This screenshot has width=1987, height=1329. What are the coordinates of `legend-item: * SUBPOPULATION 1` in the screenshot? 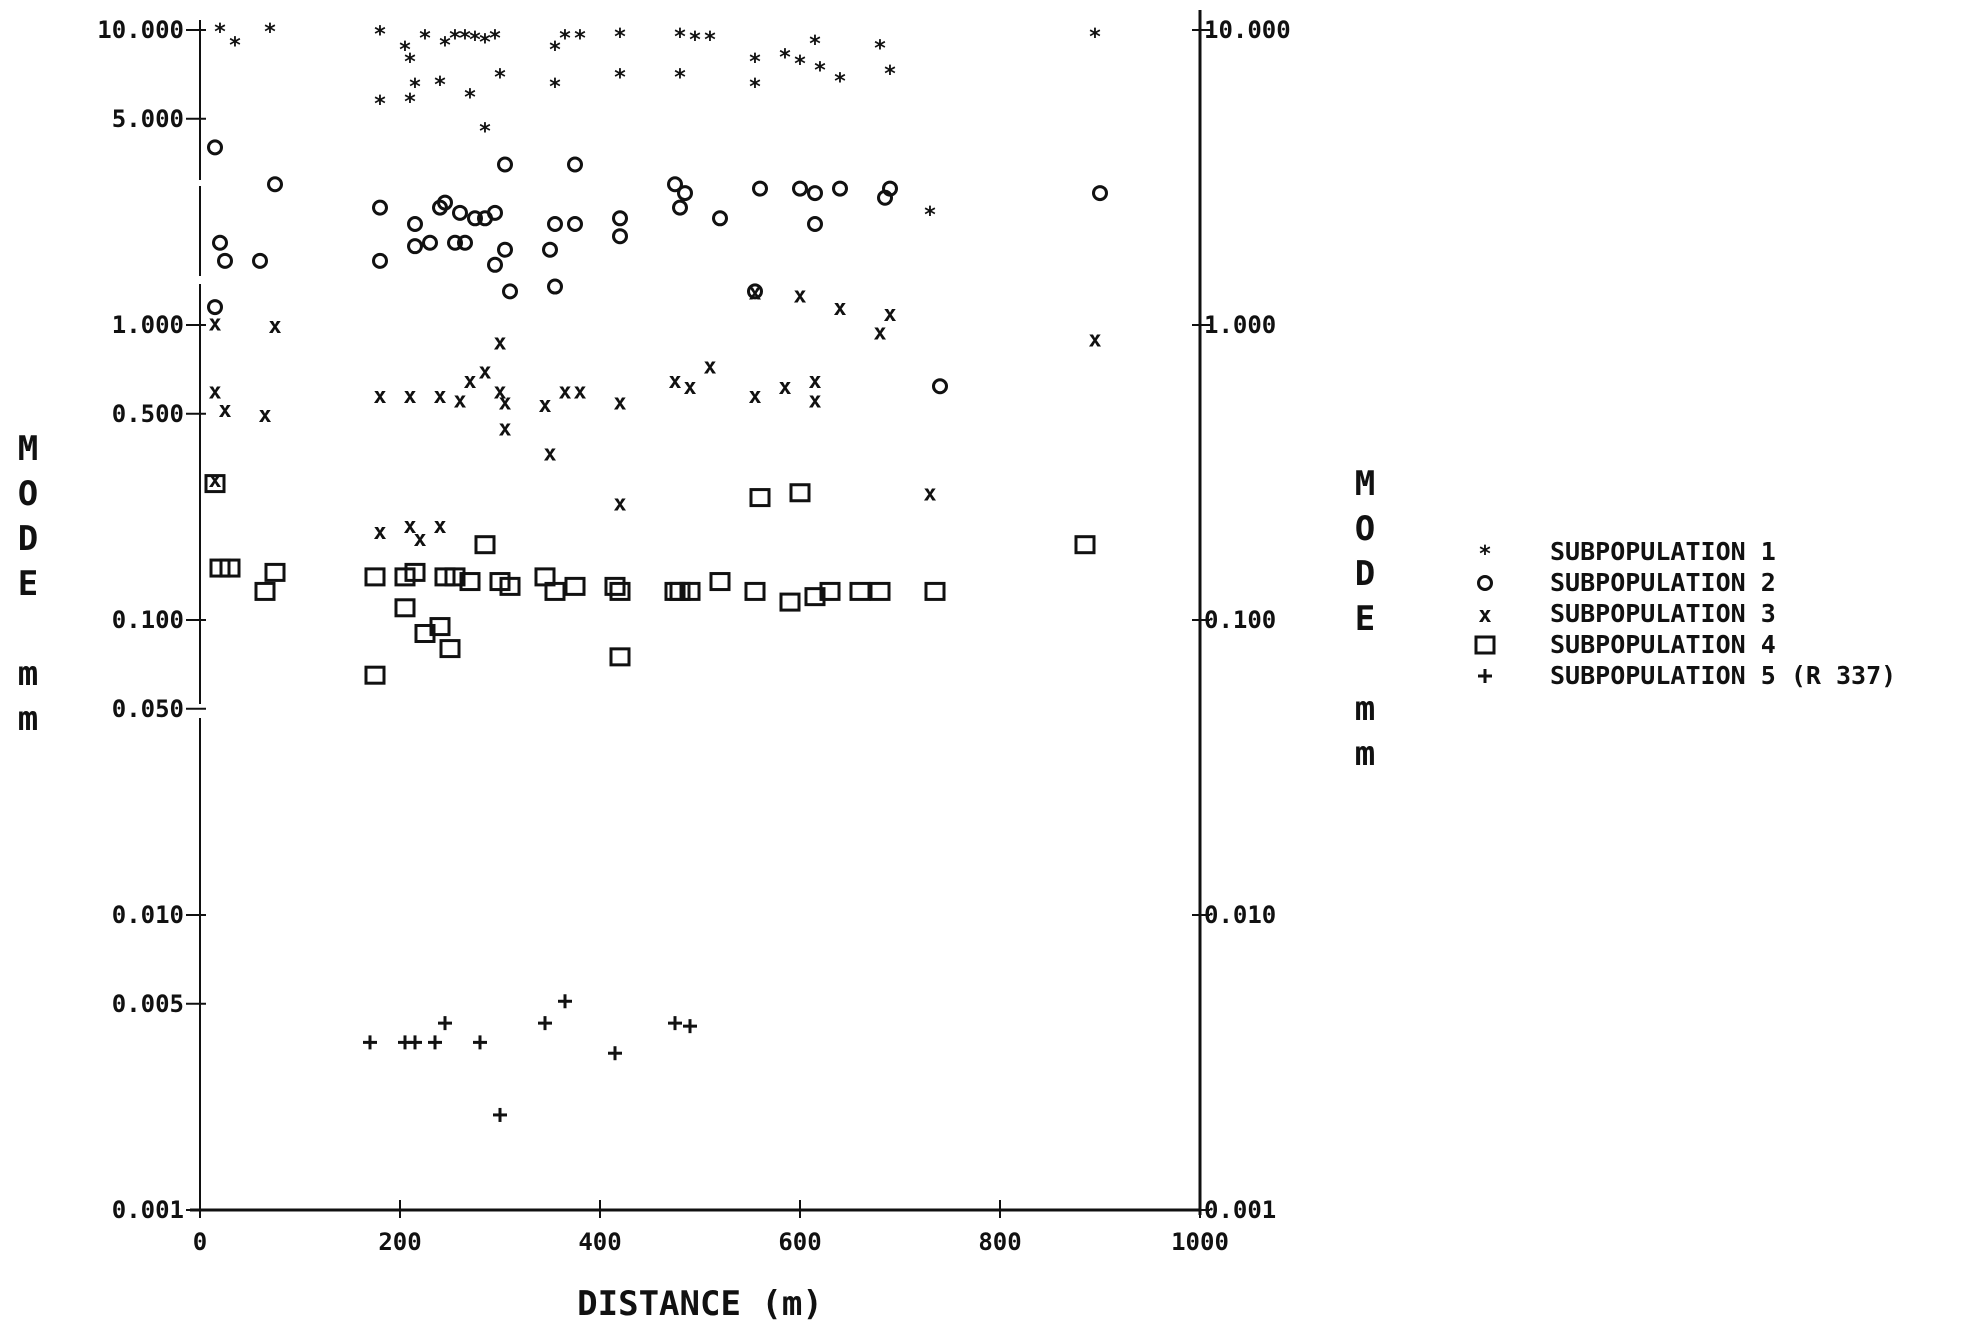 It's located at (1626, 552).